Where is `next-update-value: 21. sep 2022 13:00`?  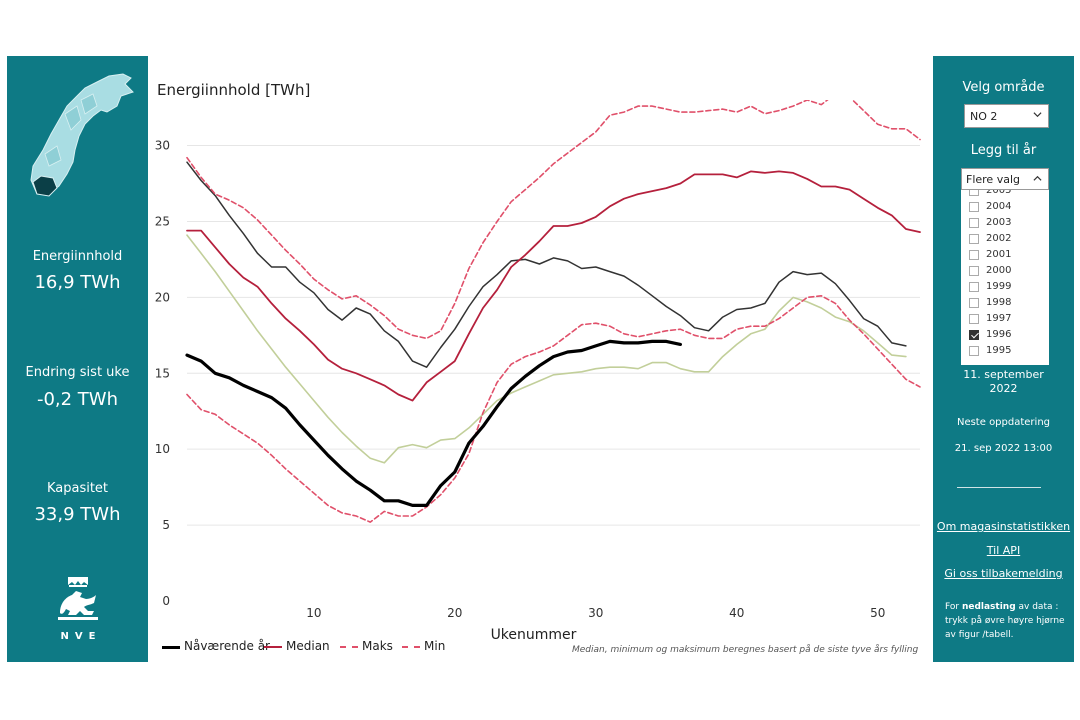
next-update-value: 21. sep 2022 13:00 is located at coordinates (1003, 448).